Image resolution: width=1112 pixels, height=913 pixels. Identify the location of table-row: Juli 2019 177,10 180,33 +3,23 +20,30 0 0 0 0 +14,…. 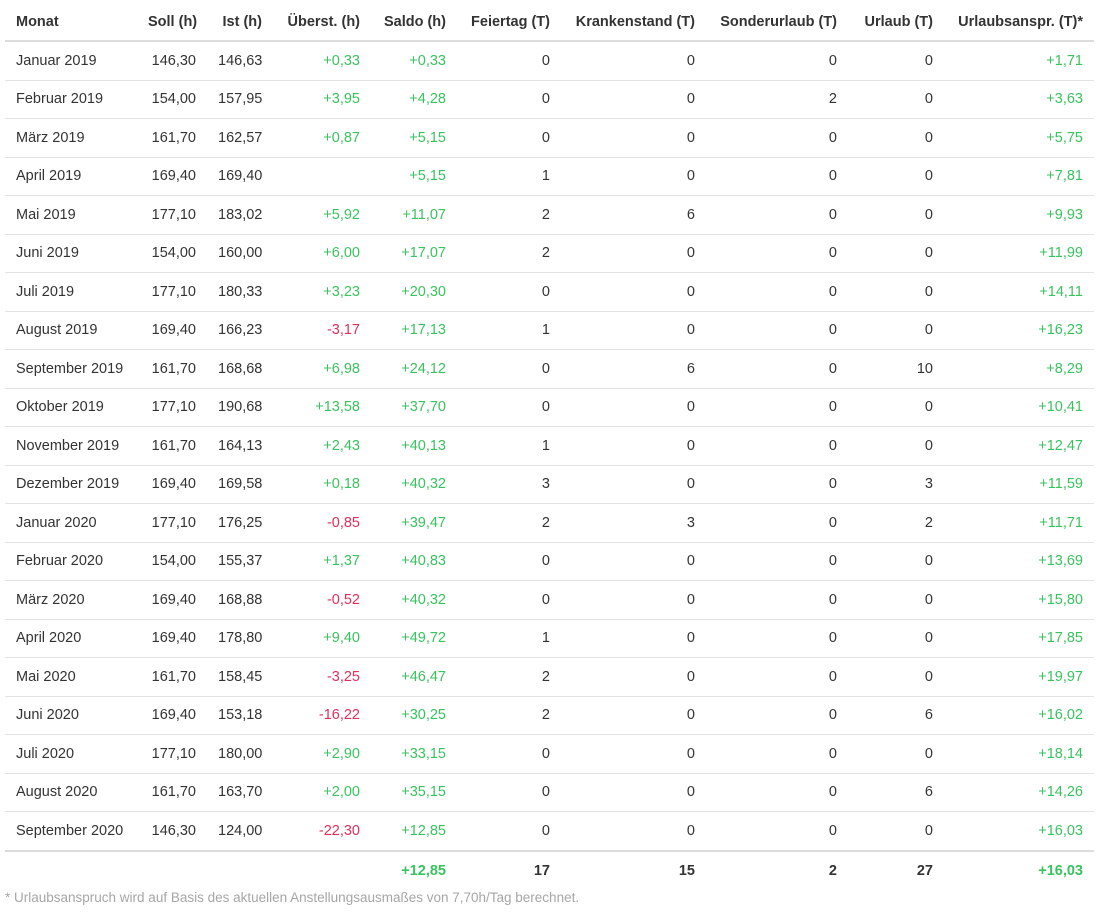
(549, 292).